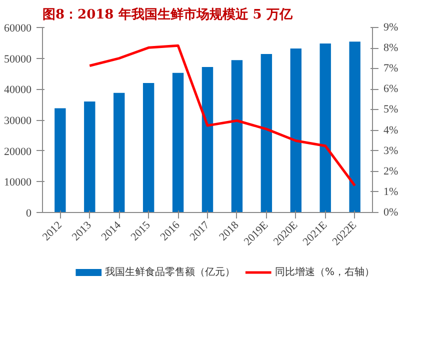 The height and width of the screenshot is (340, 442). What do you see at coordinates (29, 214) in the screenshot?
I see `y-tick-label: 0` at bounding box center [29, 214].